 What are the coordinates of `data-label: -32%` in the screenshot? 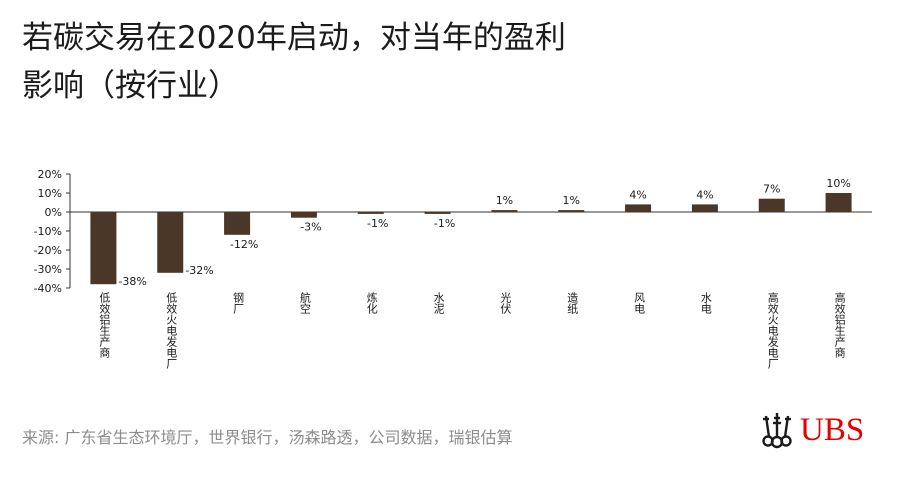 It's located at (199, 270).